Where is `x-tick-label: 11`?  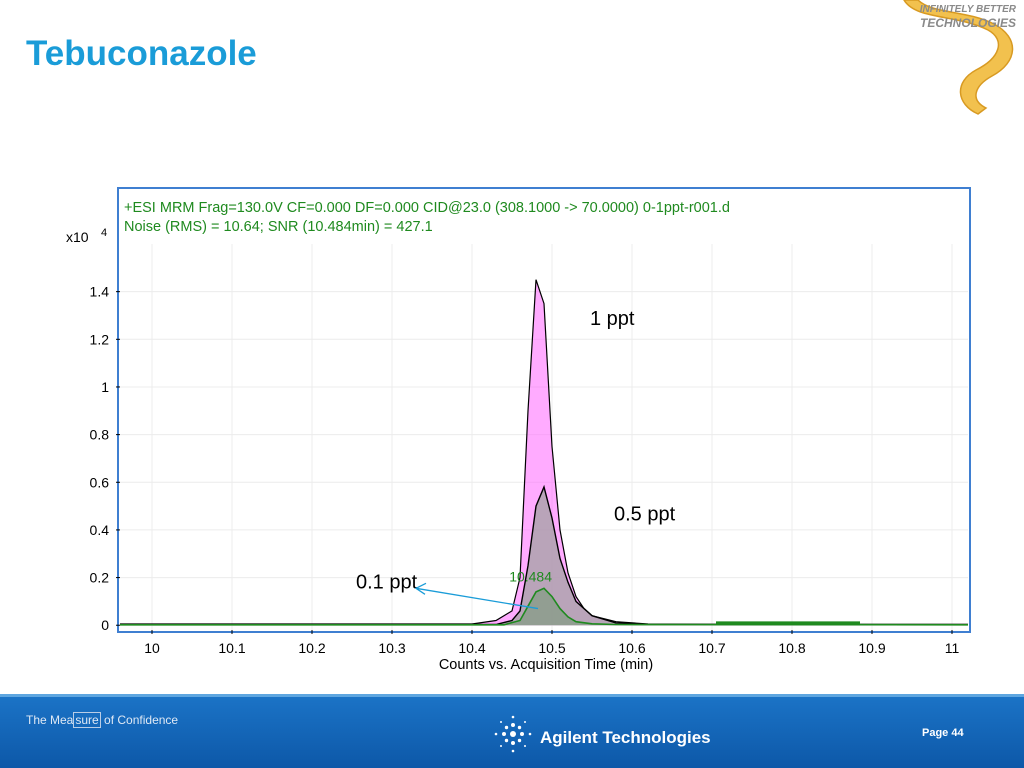
x-tick-label: 11 is located at coordinates (952, 648).